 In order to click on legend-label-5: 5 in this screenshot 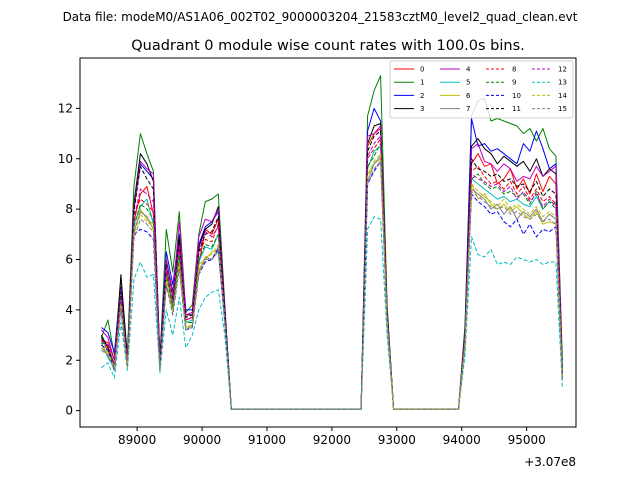, I will do `click(468, 83)`.